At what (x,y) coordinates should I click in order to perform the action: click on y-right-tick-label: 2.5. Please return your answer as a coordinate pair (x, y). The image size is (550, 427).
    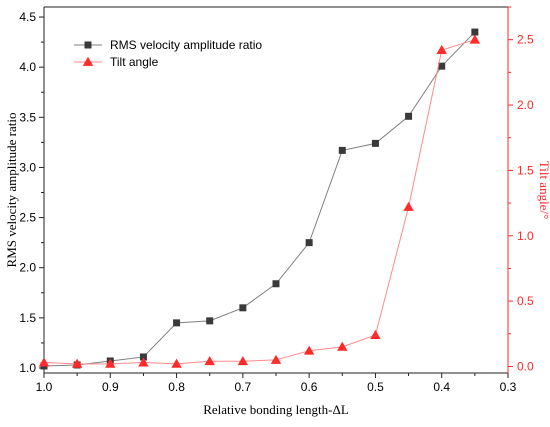
    Looking at the image, I should click on (525, 40).